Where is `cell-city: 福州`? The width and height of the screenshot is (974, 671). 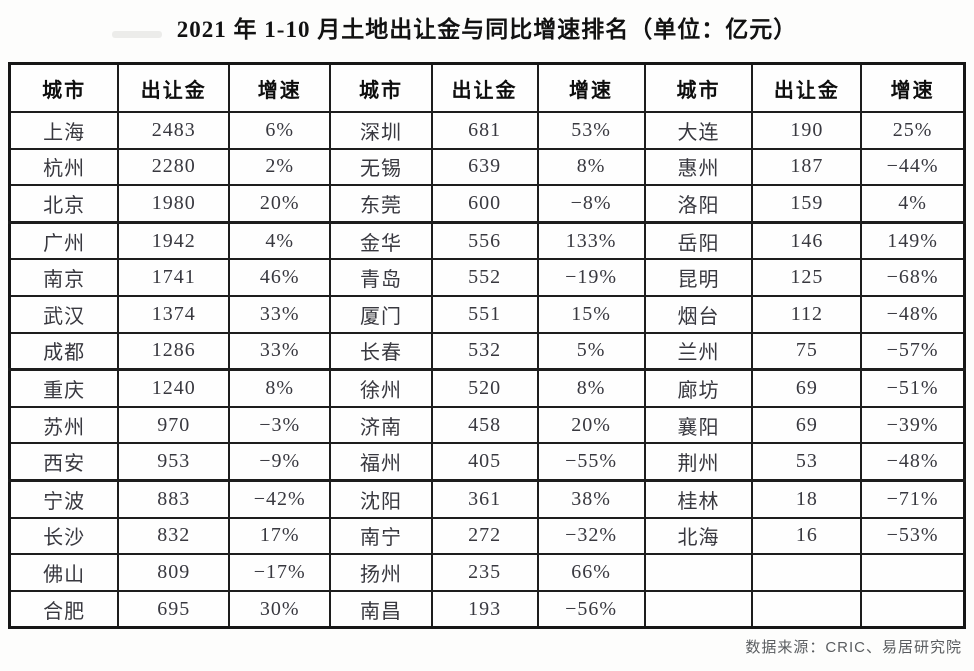 cell-city: 福州 is located at coordinates (381, 462).